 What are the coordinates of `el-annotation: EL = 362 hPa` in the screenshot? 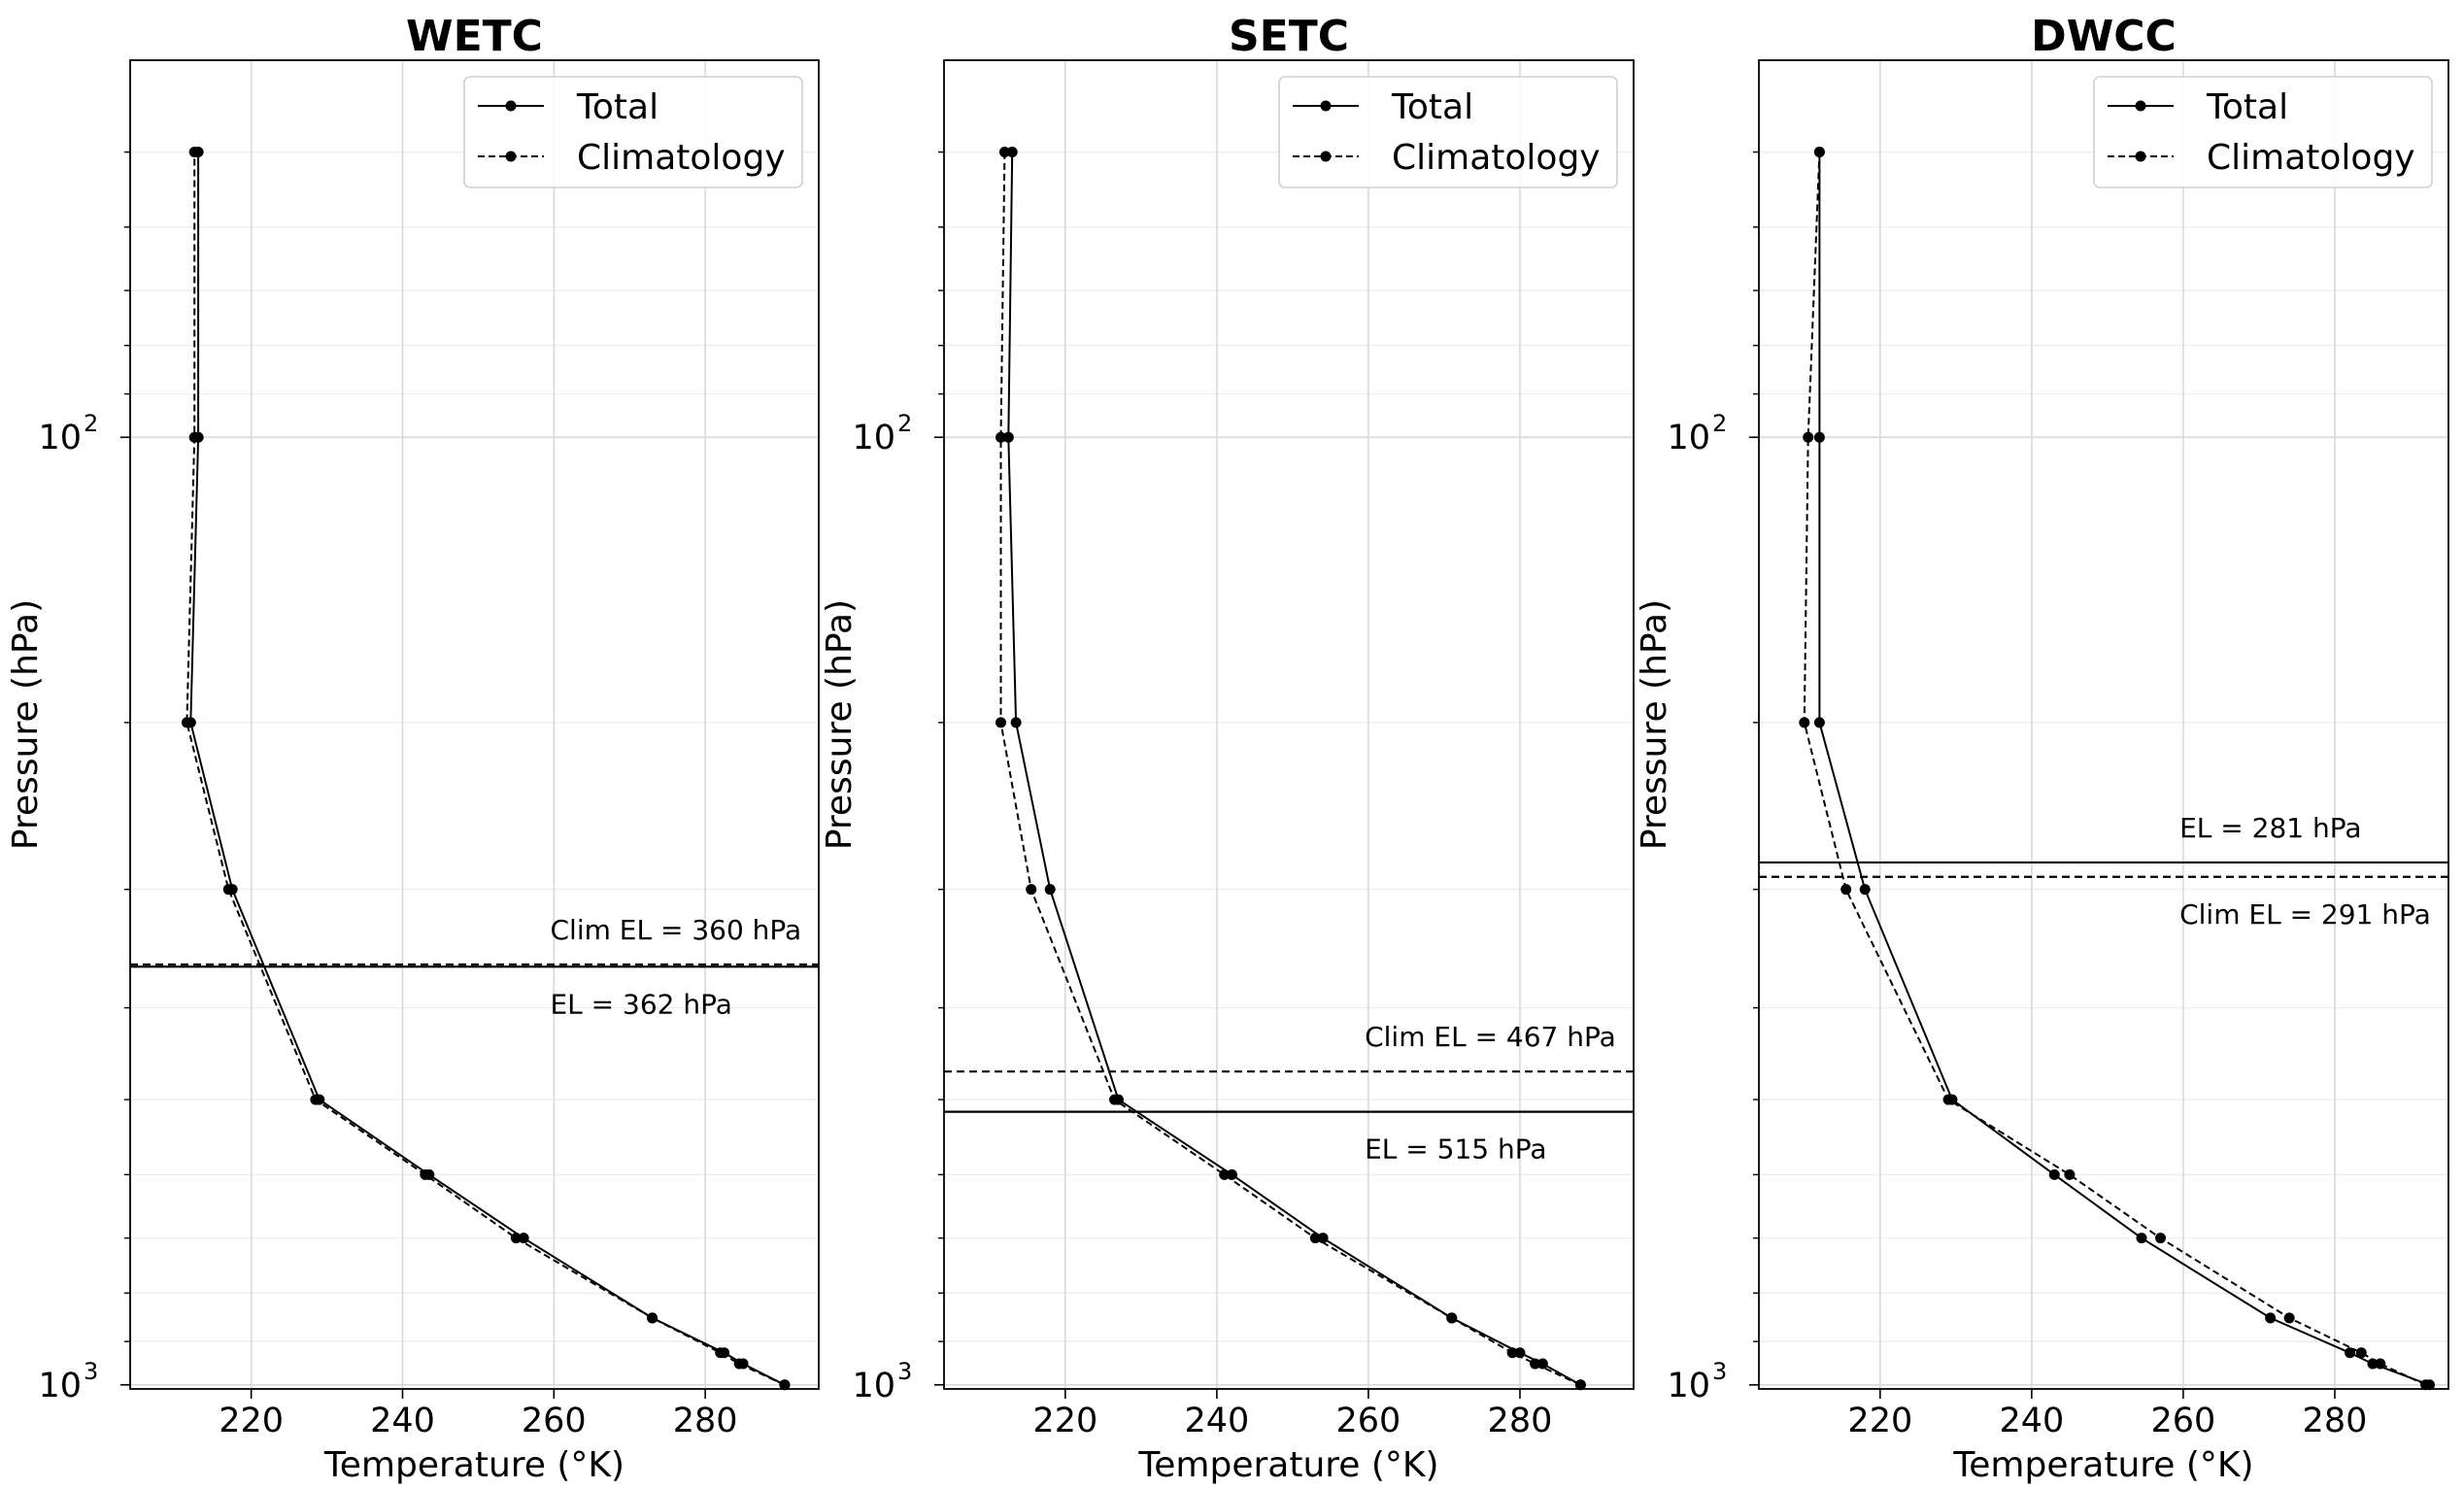 It's located at (640, 1004).